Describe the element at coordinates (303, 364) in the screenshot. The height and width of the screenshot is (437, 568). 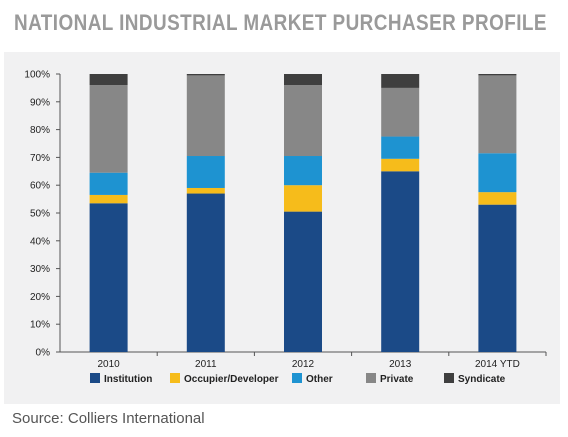
I see `x-tick-label: 2012` at that location.